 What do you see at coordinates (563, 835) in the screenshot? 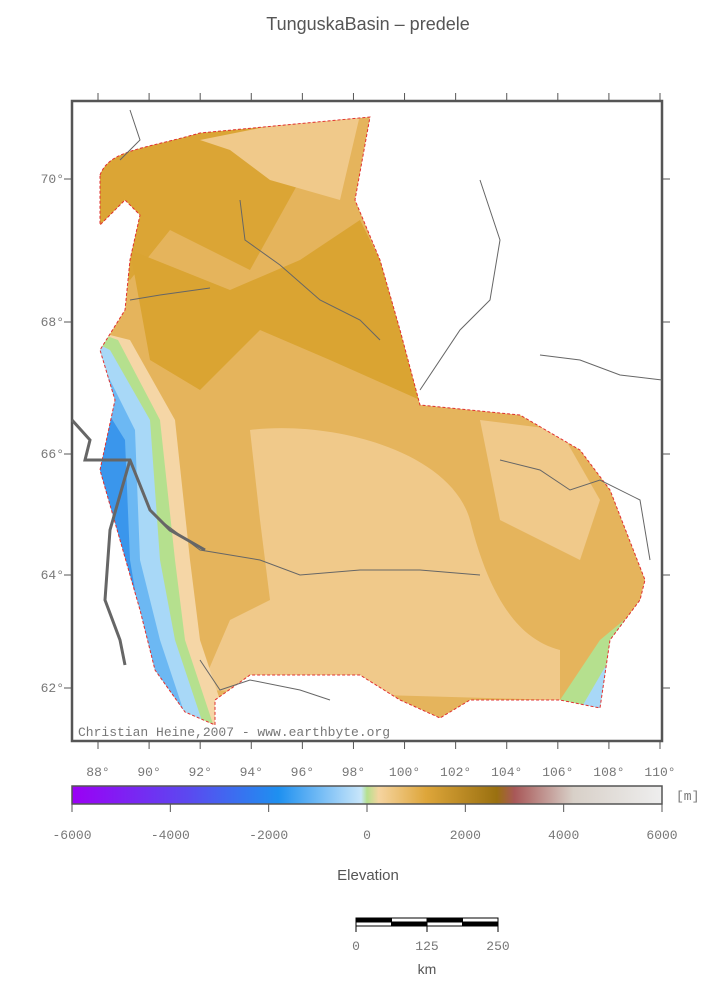
I see `colorbar-tick-label: 4000` at bounding box center [563, 835].